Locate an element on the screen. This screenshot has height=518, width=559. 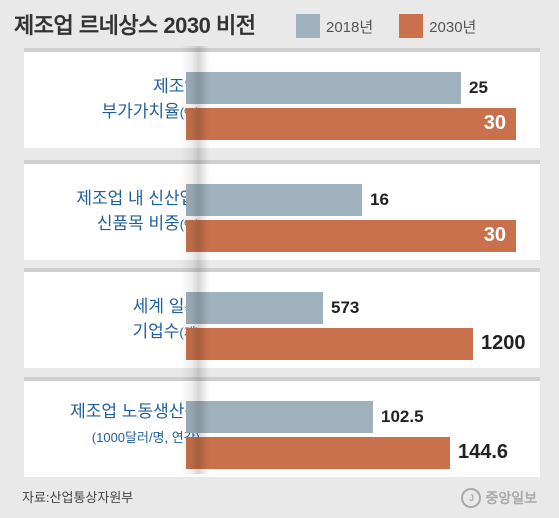
category-label: 제조업 내 신산업, 신품목 비중(%) is located at coordinates (112, 211).